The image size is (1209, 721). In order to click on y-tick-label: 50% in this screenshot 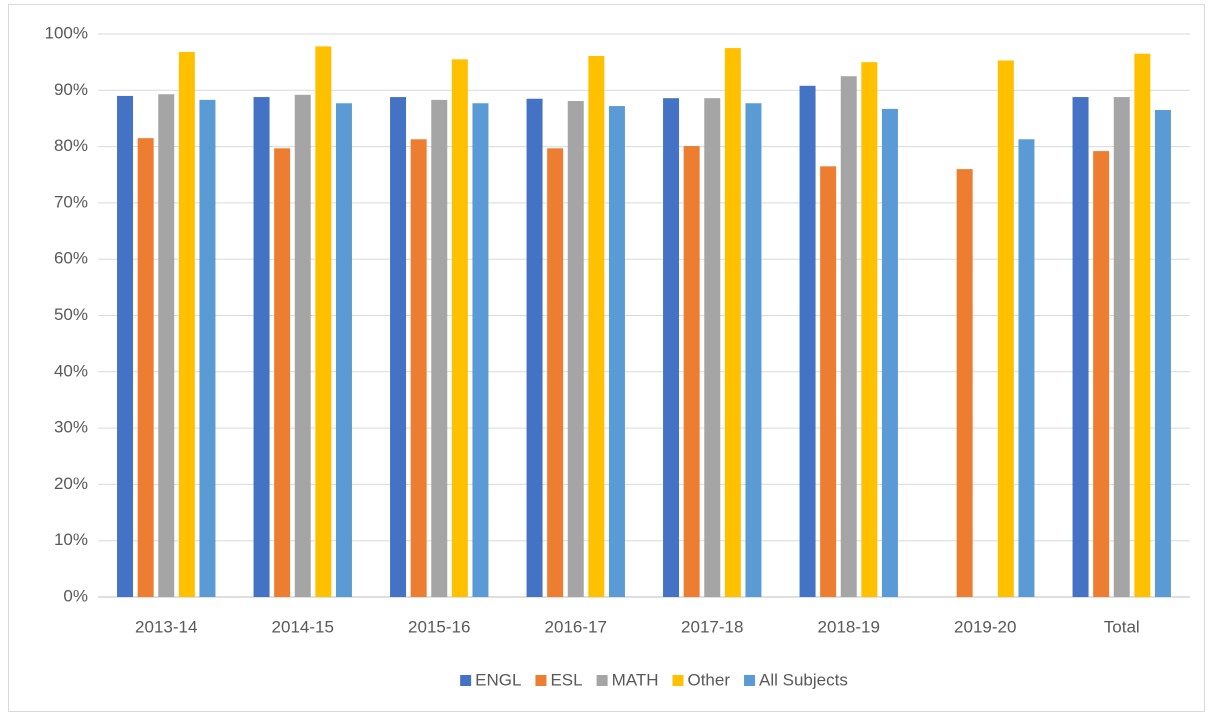, I will do `click(71, 314)`.